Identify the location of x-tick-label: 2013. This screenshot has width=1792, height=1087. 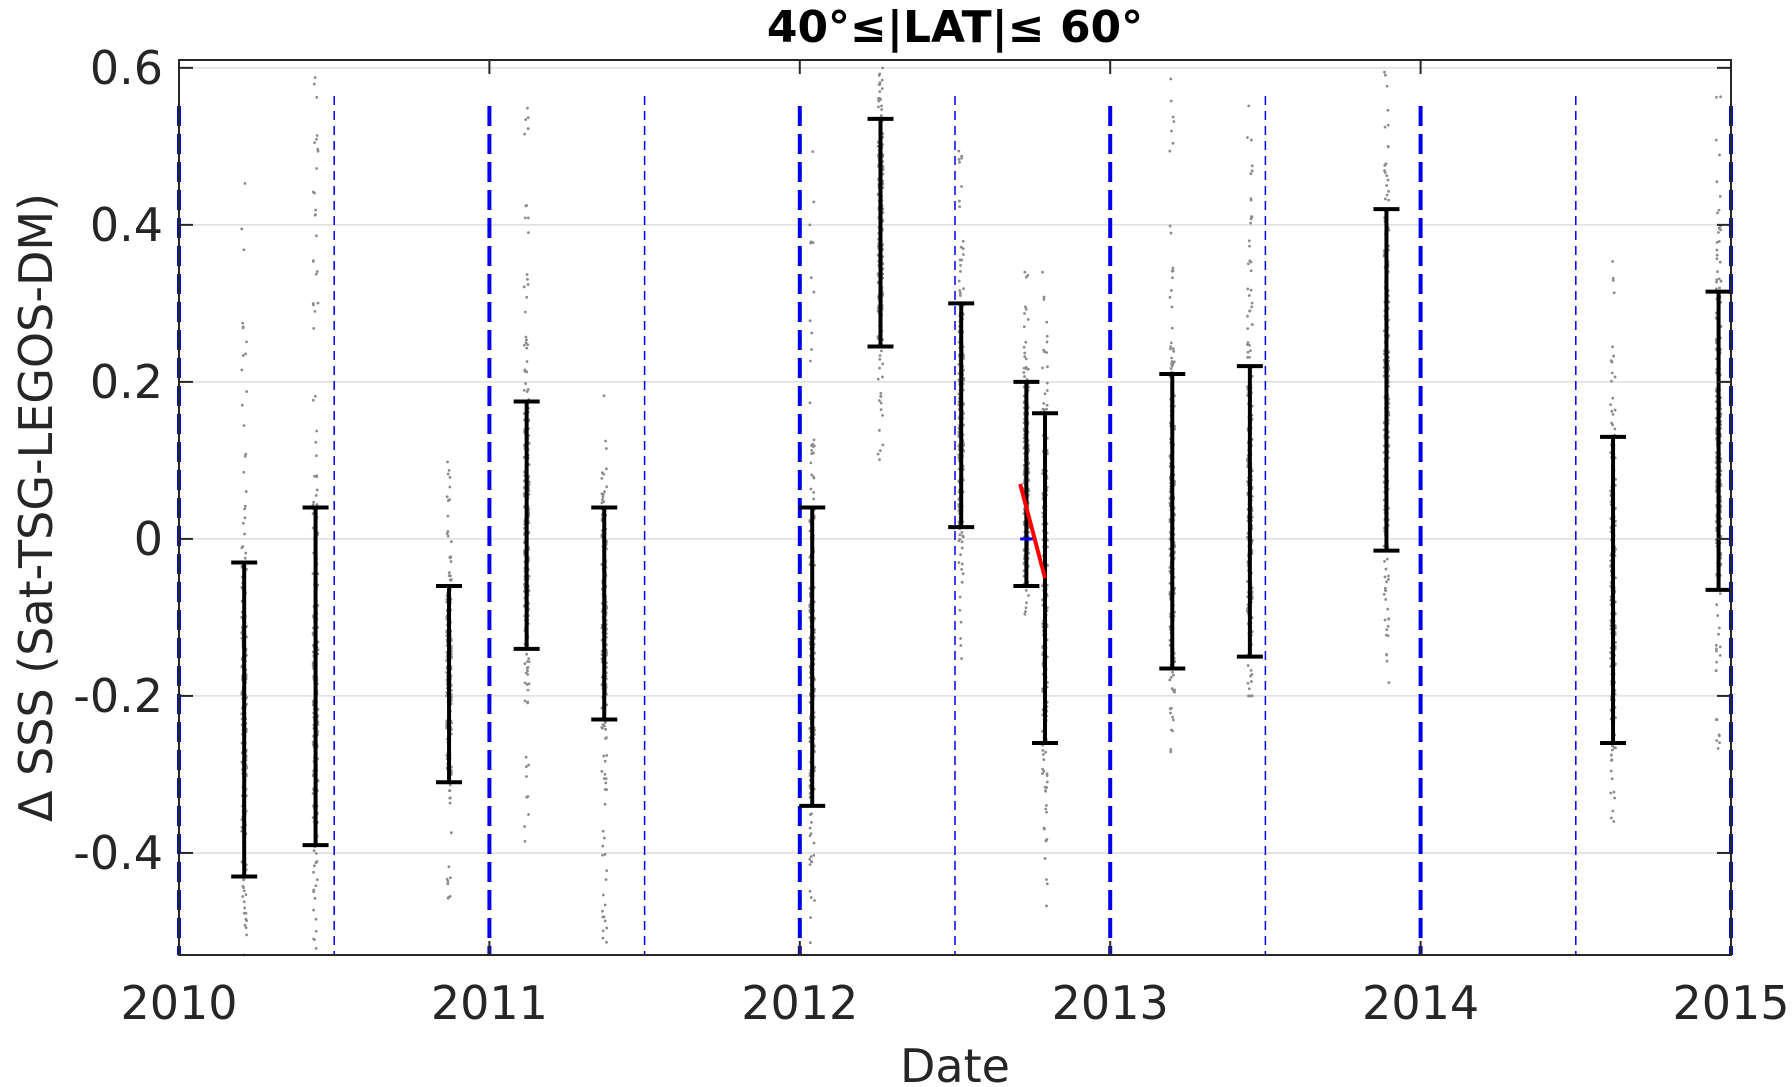
(1110, 1003).